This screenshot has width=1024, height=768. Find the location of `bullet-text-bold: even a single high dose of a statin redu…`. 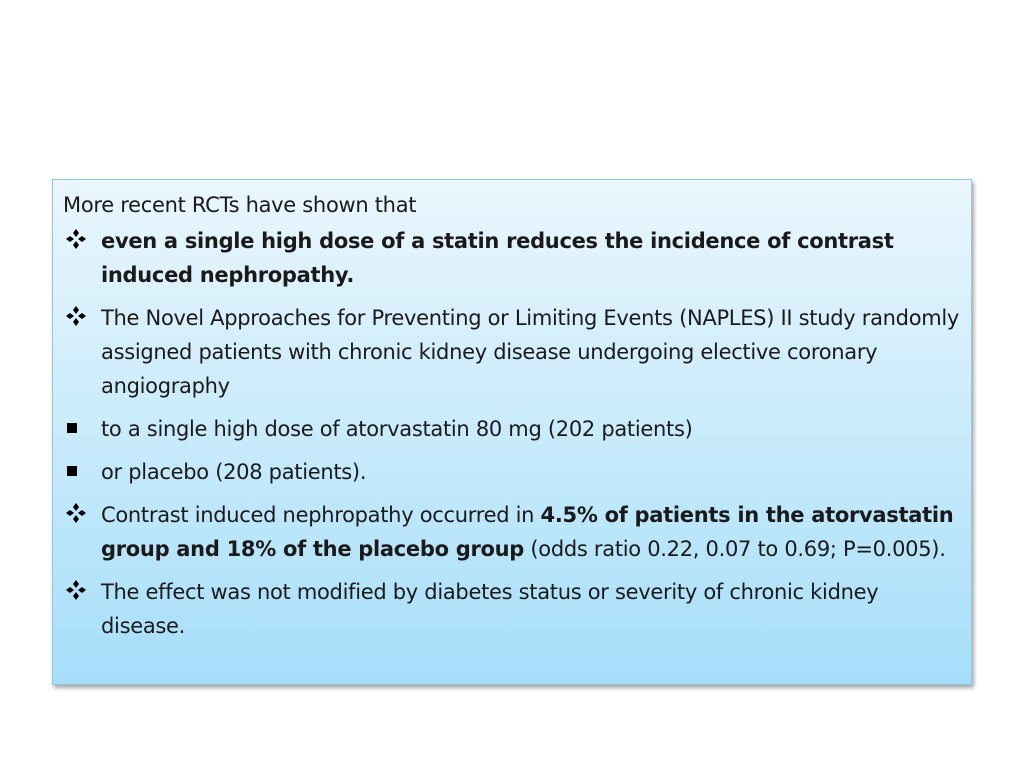

bullet-text-bold: even a single high dose of a statin redu… is located at coordinates (497, 258).